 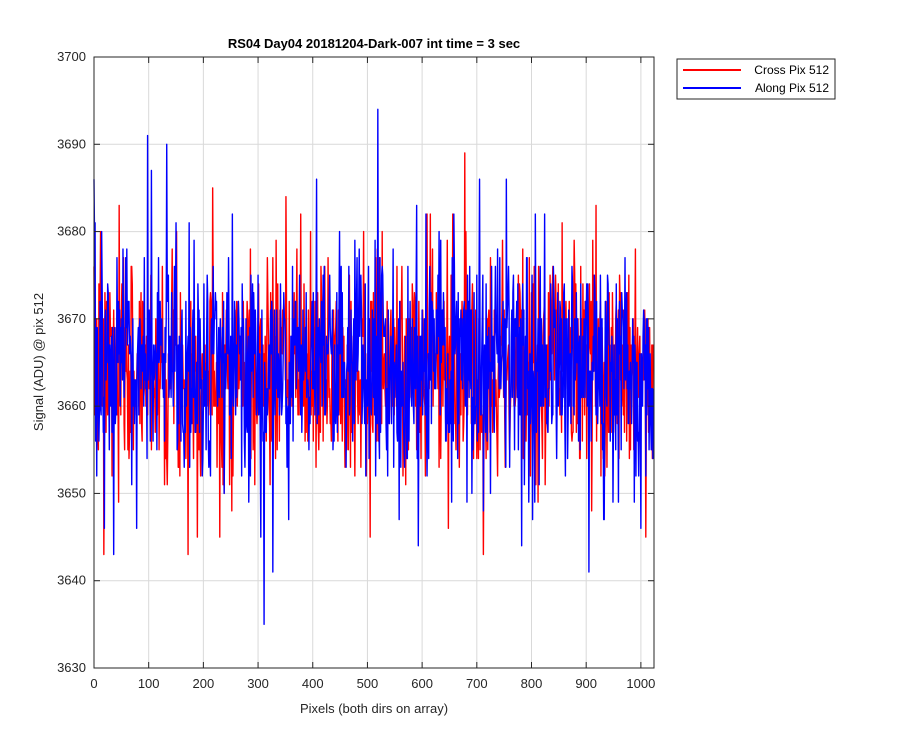 What do you see at coordinates (258, 683) in the screenshot?
I see `x-tick-label: 300` at bounding box center [258, 683].